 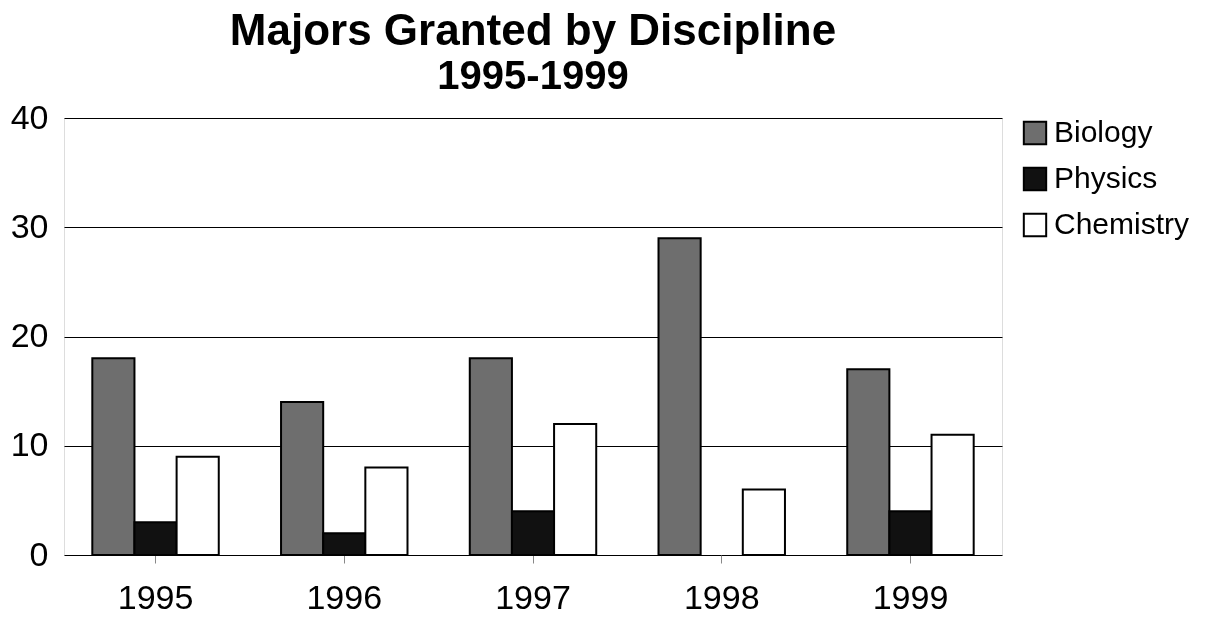 What do you see at coordinates (29, 335) in the screenshot?
I see `y-tick-label: 20` at bounding box center [29, 335].